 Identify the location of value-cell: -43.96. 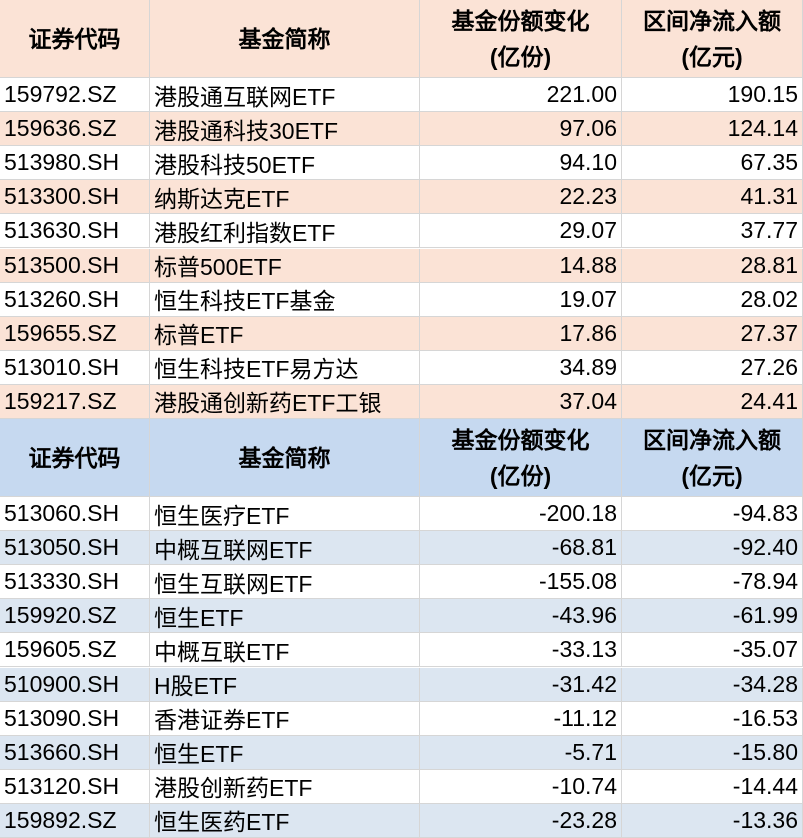
(521, 616).